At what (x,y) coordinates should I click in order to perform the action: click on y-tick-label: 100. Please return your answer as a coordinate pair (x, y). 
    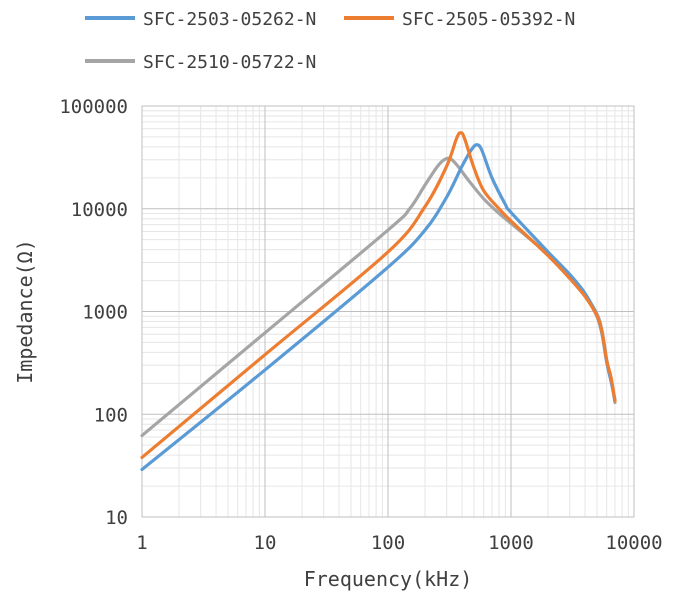
    Looking at the image, I should click on (111, 415).